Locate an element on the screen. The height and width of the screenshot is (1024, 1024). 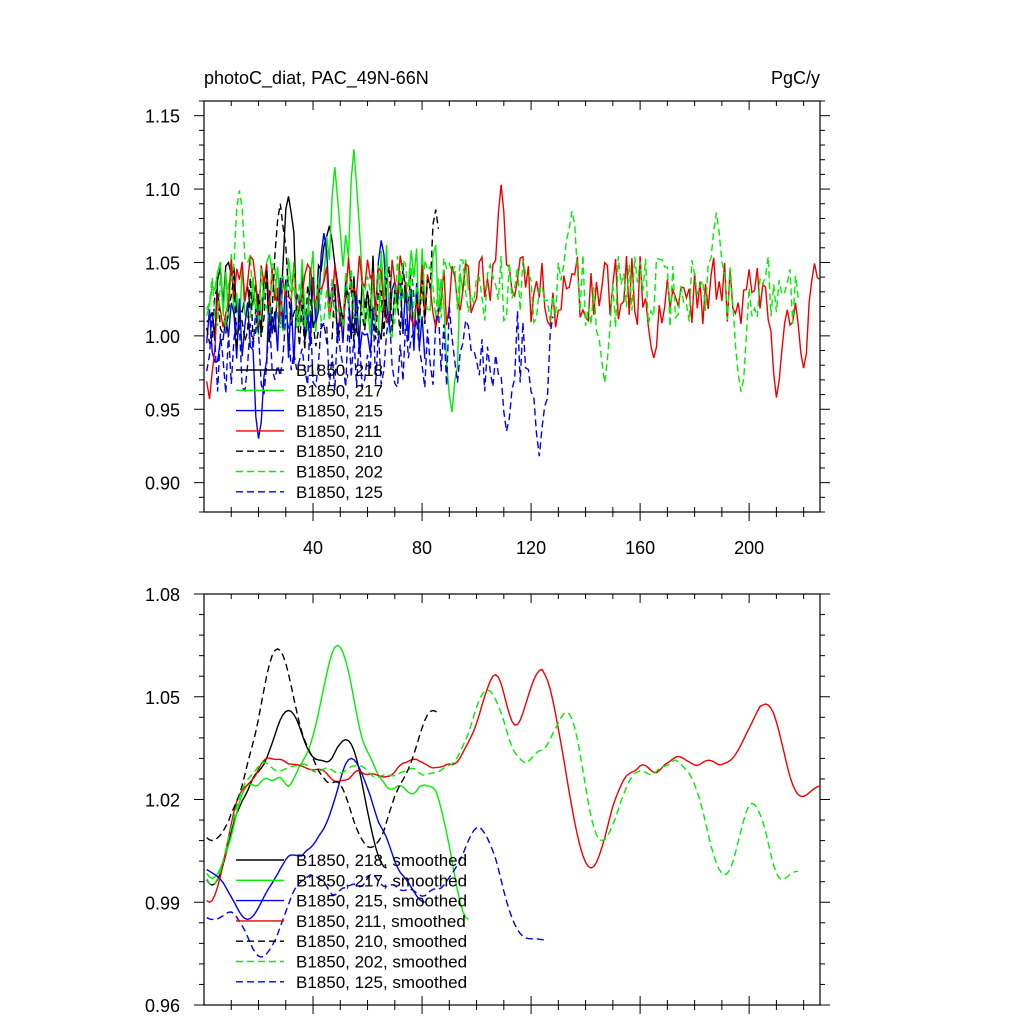
top-chart-title: photoC_diat, PAC_49N-66N is located at coordinates (316, 78).